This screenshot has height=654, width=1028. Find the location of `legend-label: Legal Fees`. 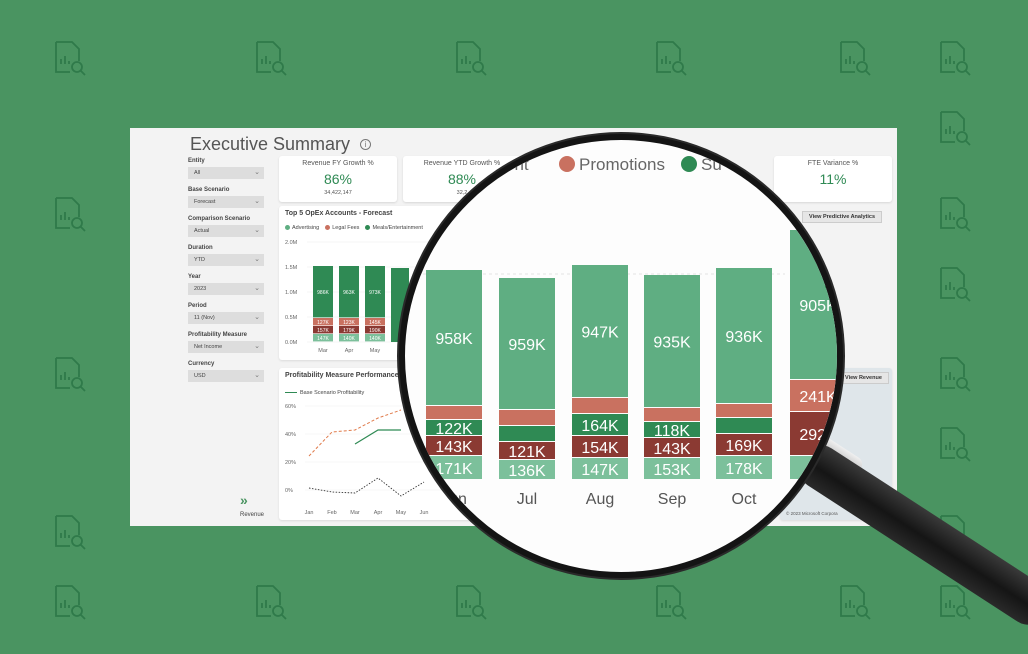

legend-label: Legal Fees is located at coordinates (346, 228).